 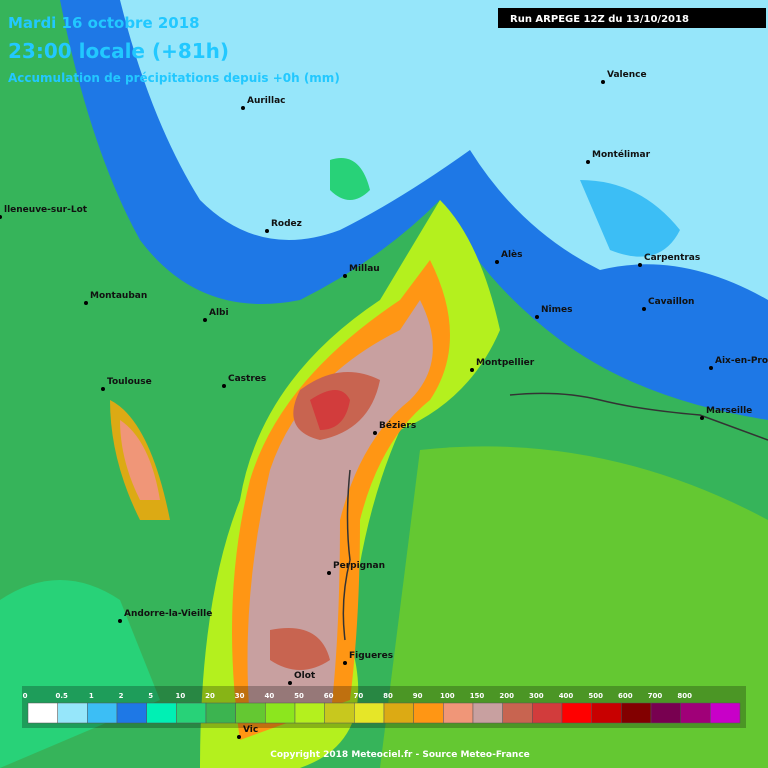 What do you see at coordinates (359, 566) in the screenshot?
I see `city-label: Perpignan` at bounding box center [359, 566].